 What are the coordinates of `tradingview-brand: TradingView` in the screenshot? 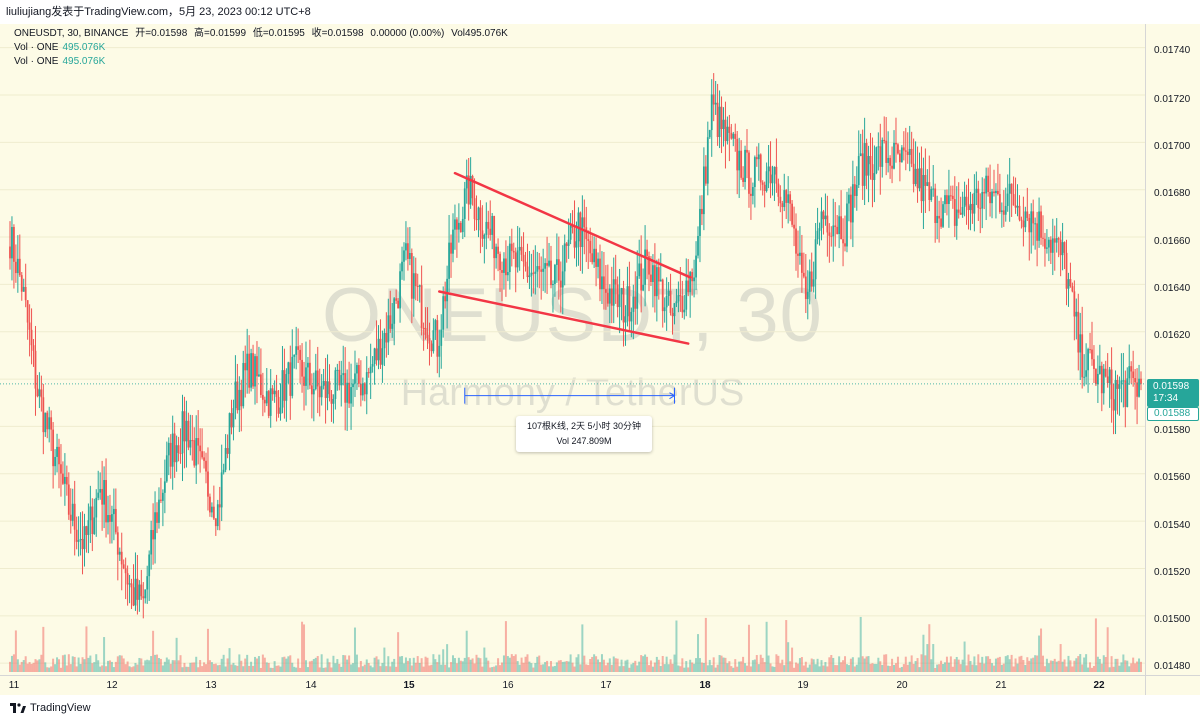 It's located at (50, 708).